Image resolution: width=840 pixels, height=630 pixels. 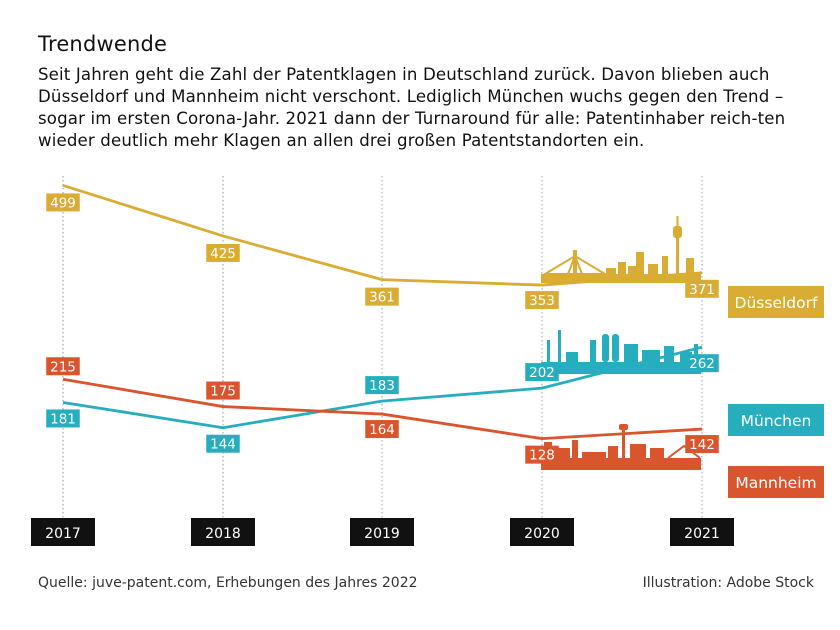 I want to click on legend: Düsseldorf München Mannheim, so click(x=776, y=392).